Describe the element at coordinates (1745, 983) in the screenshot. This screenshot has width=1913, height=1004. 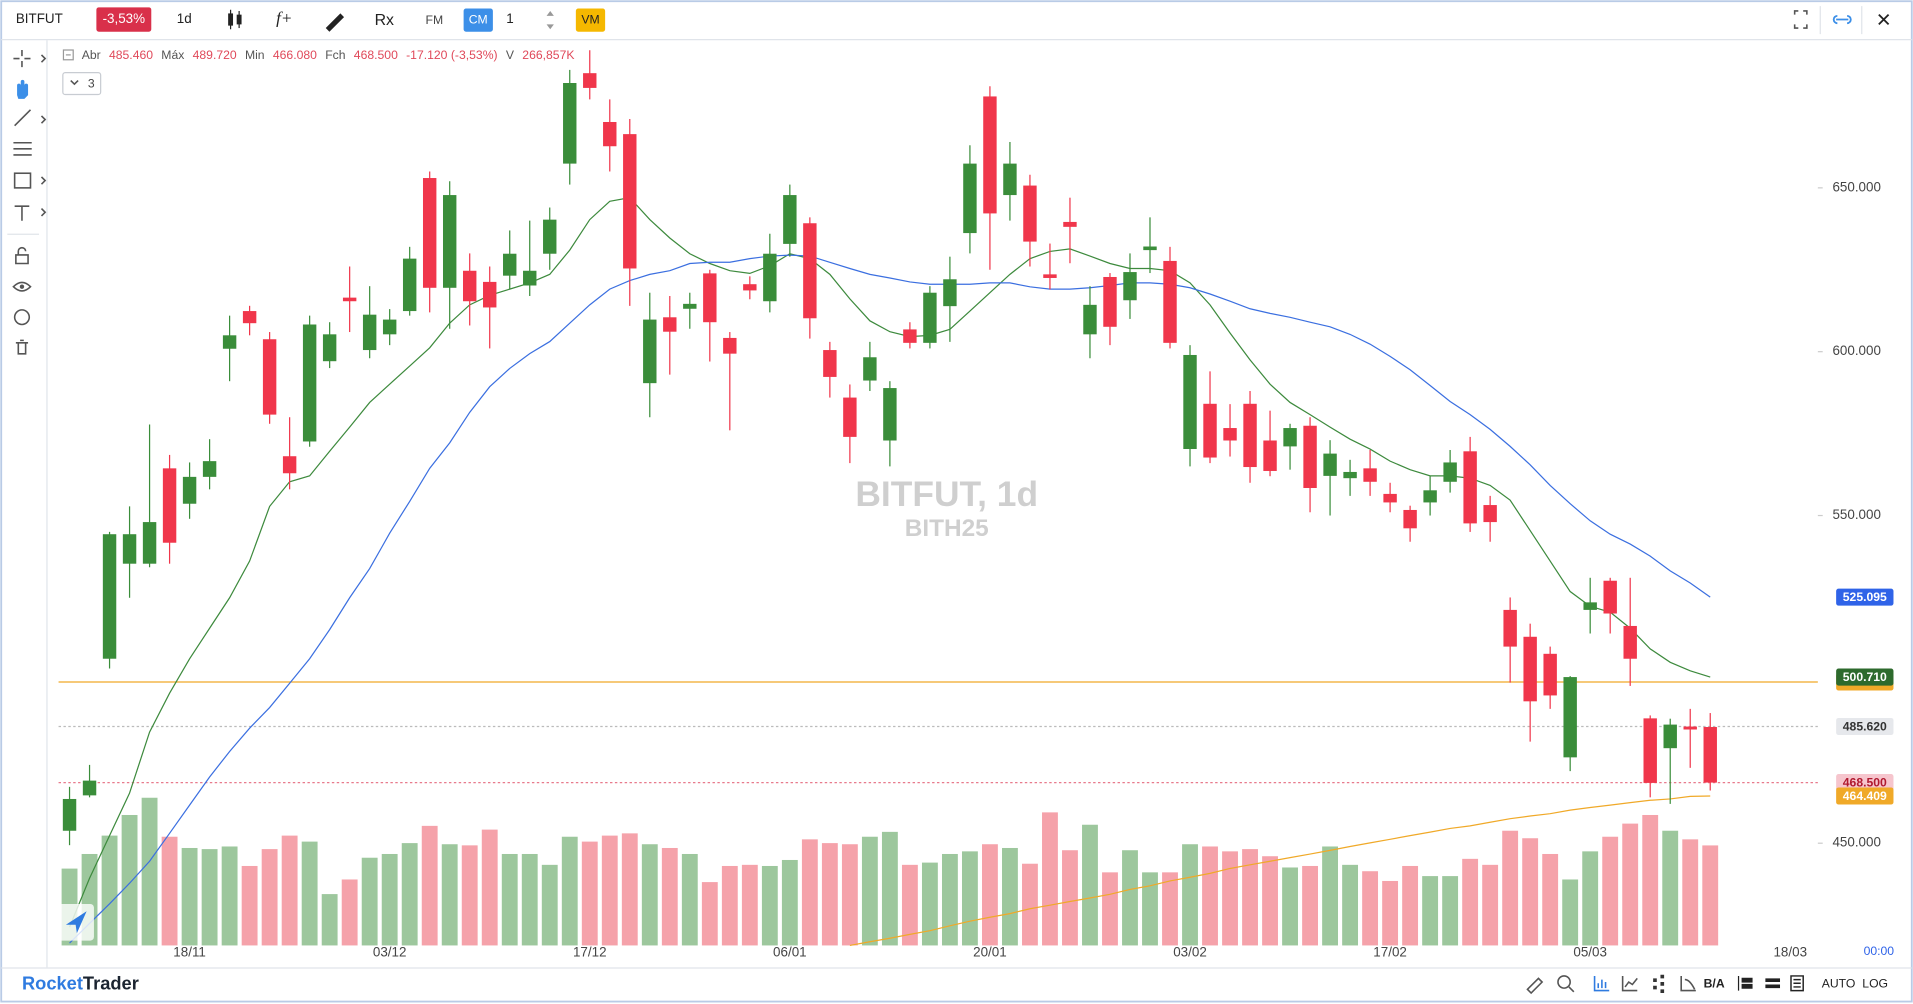
I see `book-toggle` at that location.